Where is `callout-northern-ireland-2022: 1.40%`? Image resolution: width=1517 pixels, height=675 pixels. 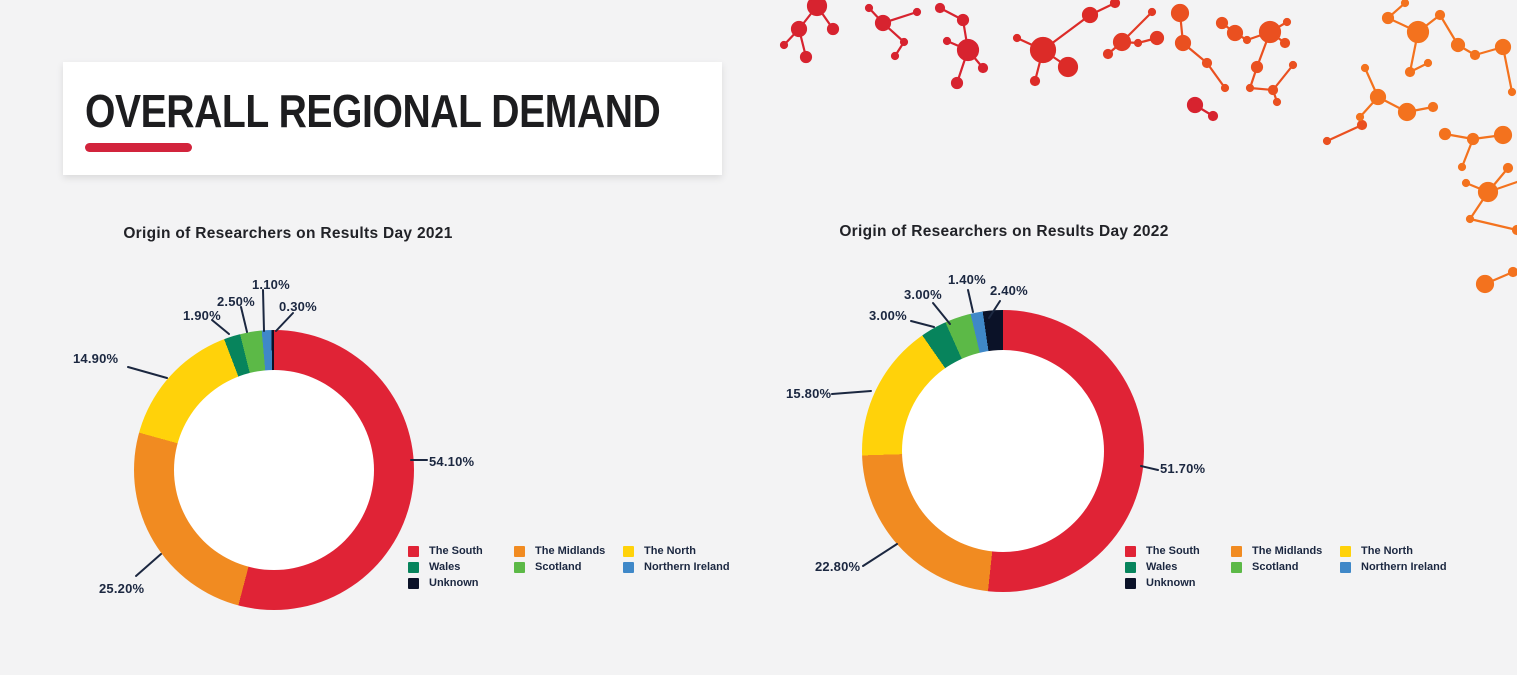
callout-northern-ireland-2022: 1.40% is located at coordinates (967, 279).